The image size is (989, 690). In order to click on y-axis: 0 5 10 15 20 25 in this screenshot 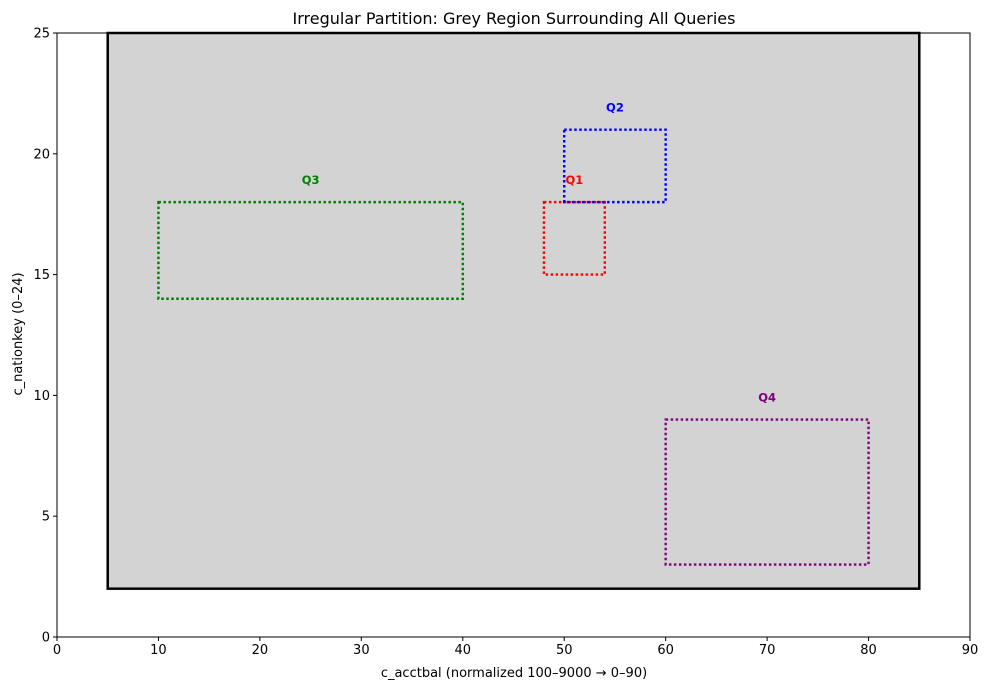, I will do `click(45, 336)`.